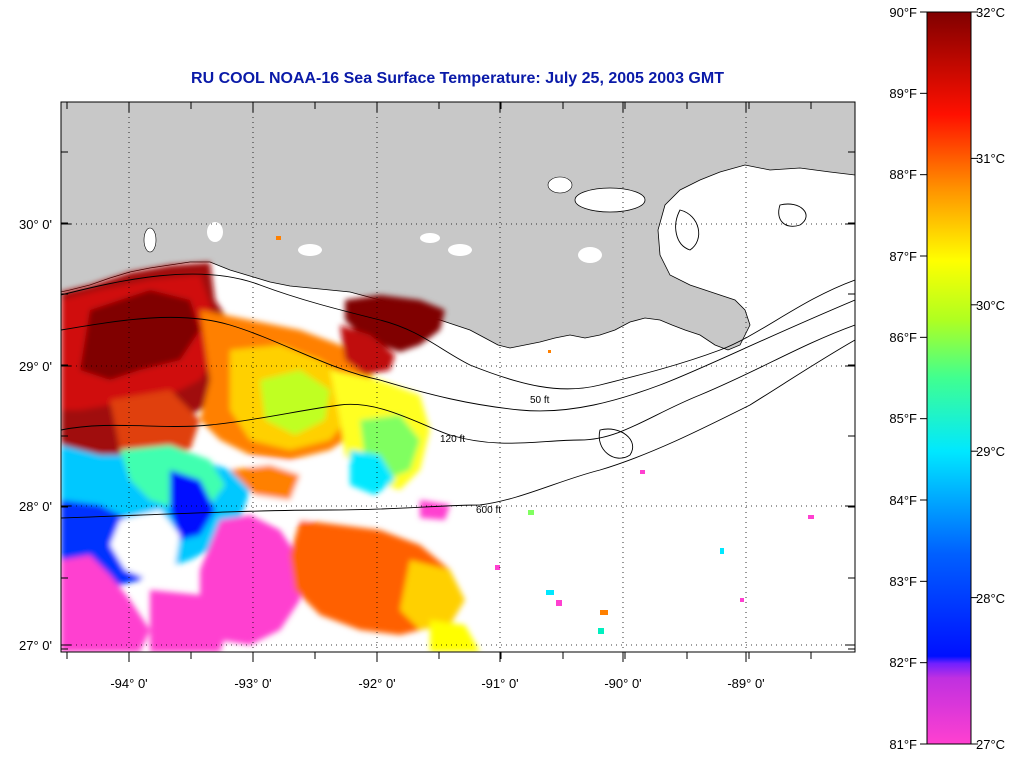 Image resolution: width=1024 pixels, height=761 pixels. What do you see at coordinates (990, 158) in the screenshot?
I see `colorbar-c-label: 31°C` at bounding box center [990, 158].